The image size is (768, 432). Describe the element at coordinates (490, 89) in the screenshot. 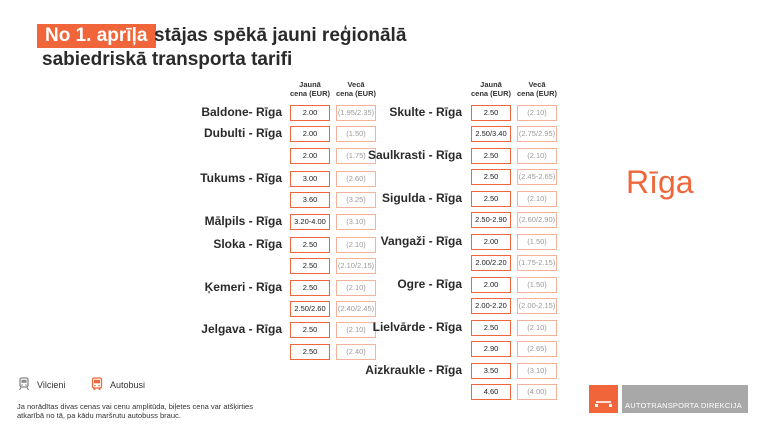

I see `new-price-header-right: Jaunā cena (EUR)` at that location.